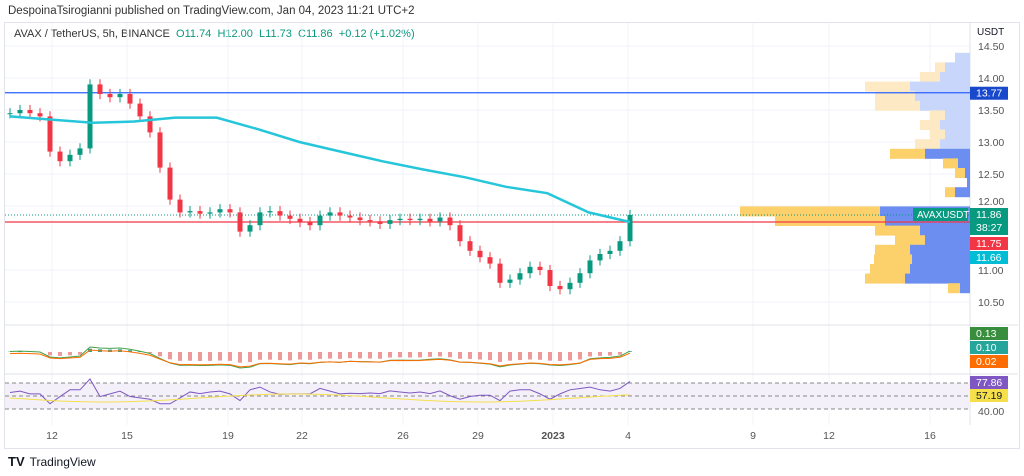  What do you see at coordinates (986, 348) in the screenshot?
I see `macd-label-text: 0.10` at bounding box center [986, 348].